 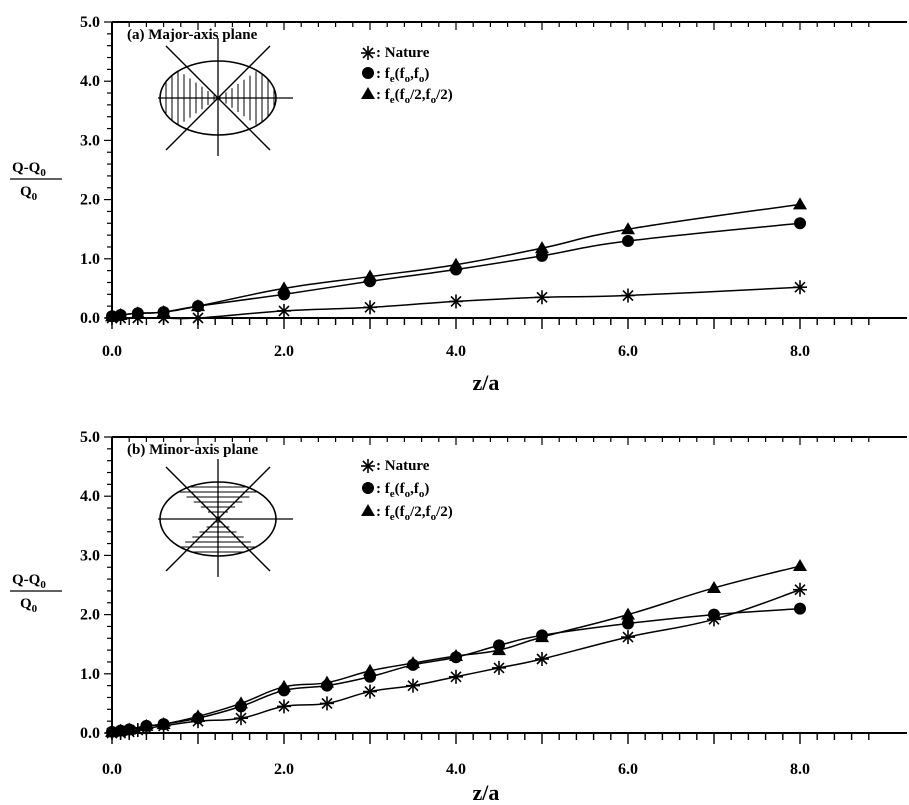 I want to click on panel-title: (b) Minor-axis plane, so click(x=192, y=450).